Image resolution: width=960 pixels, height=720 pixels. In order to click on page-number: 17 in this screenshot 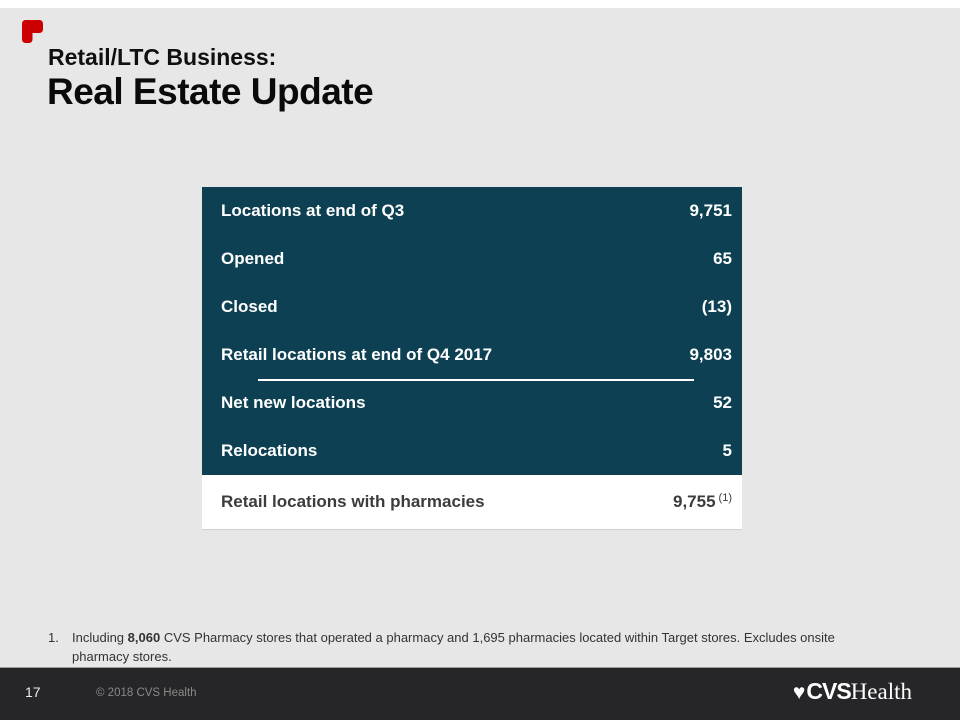, I will do `click(33, 692)`.